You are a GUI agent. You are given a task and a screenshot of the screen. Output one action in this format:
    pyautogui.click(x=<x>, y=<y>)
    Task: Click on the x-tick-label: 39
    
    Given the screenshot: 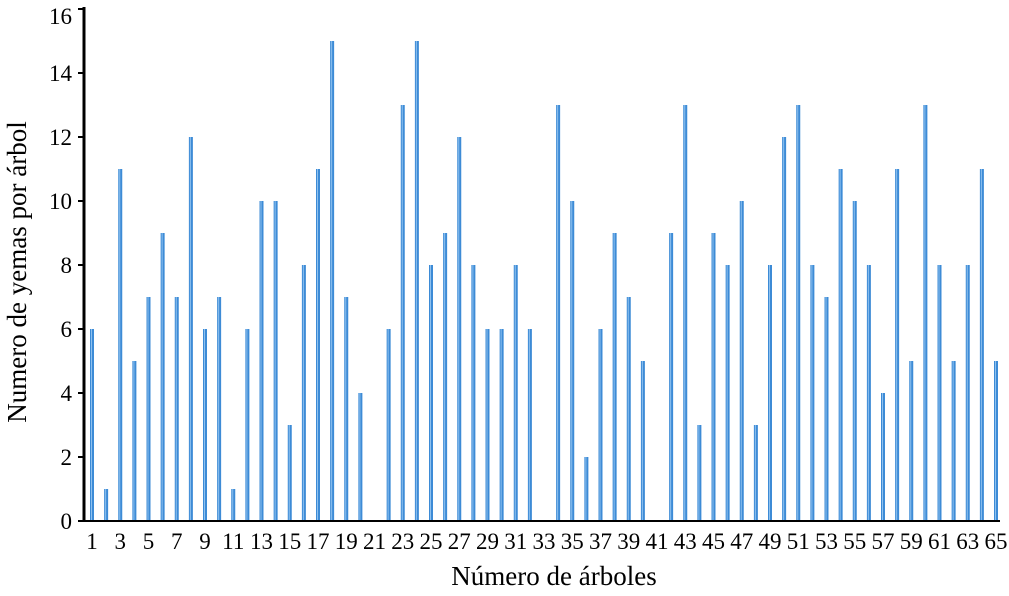 What is the action you would take?
    pyautogui.click(x=628, y=541)
    